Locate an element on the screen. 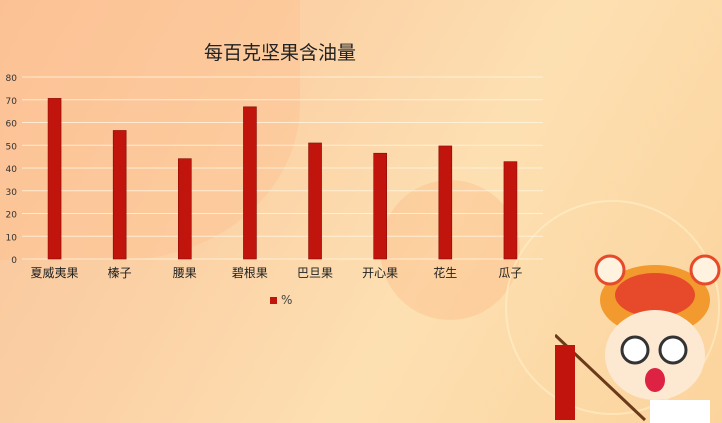 This screenshot has width=722, height=423. x-tick-label: 腰果 is located at coordinates (185, 273).